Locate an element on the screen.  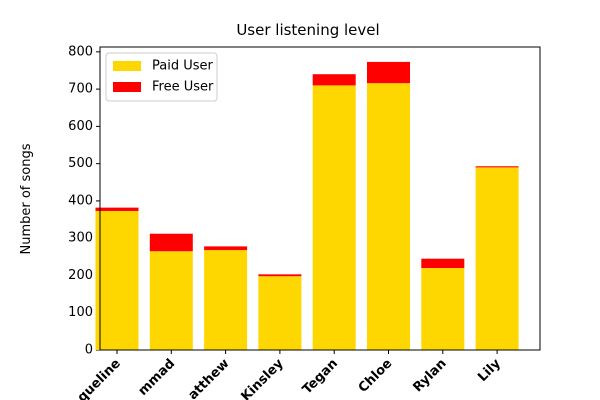
y-tick-label: 800 is located at coordinates (80, 51).